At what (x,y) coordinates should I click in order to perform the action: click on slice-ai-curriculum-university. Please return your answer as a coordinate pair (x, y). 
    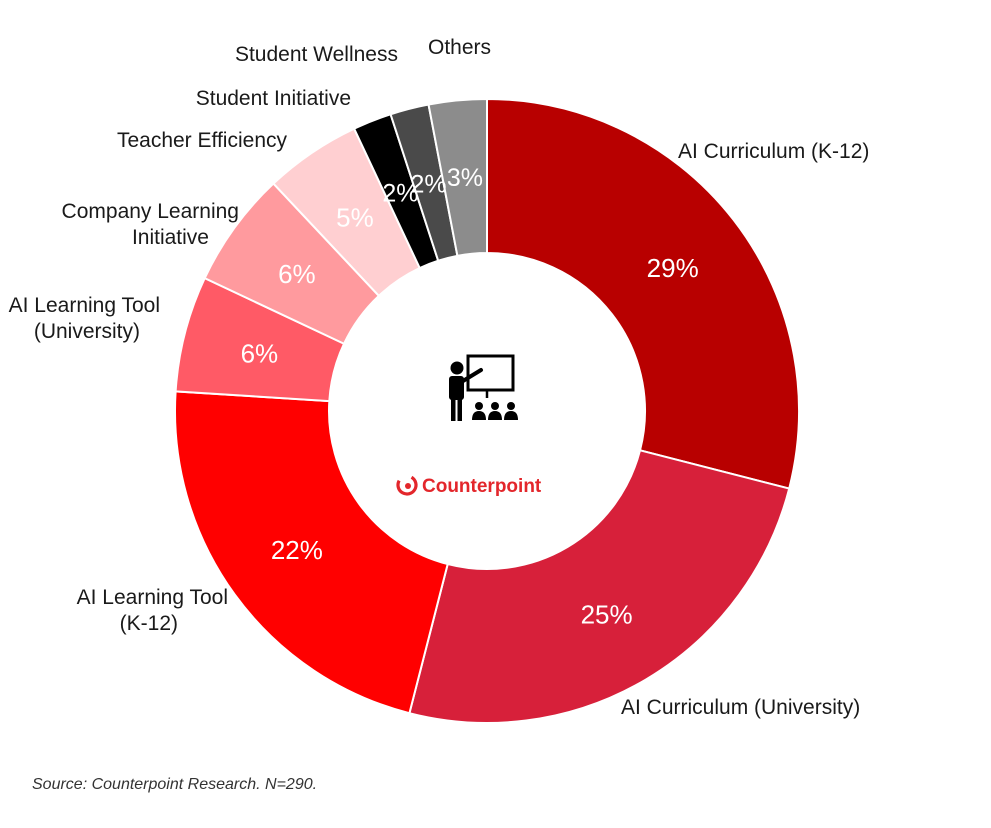
    Looking at the image, I should click on (599, 586).